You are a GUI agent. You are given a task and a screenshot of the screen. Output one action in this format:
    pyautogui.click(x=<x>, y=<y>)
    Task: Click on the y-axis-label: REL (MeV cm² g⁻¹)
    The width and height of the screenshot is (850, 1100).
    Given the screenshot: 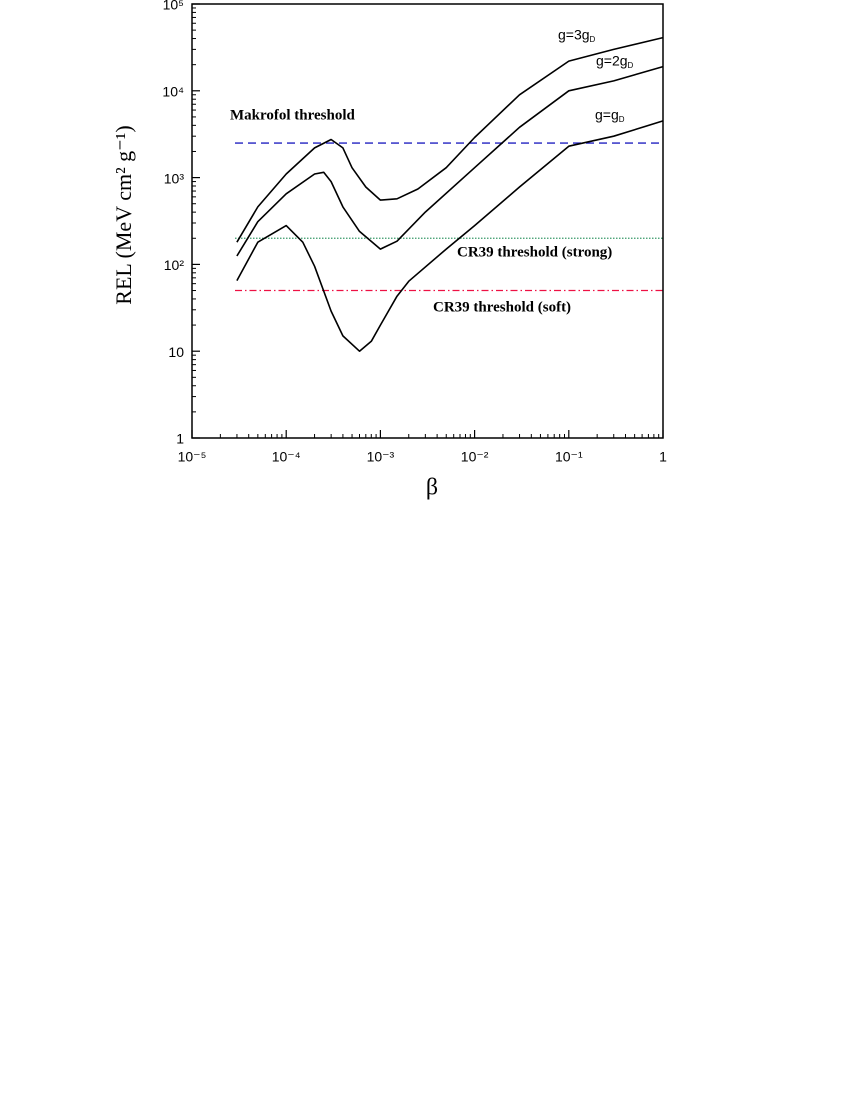 What is the action you would take?
    pyautogui.click(x=123, y=214)
    